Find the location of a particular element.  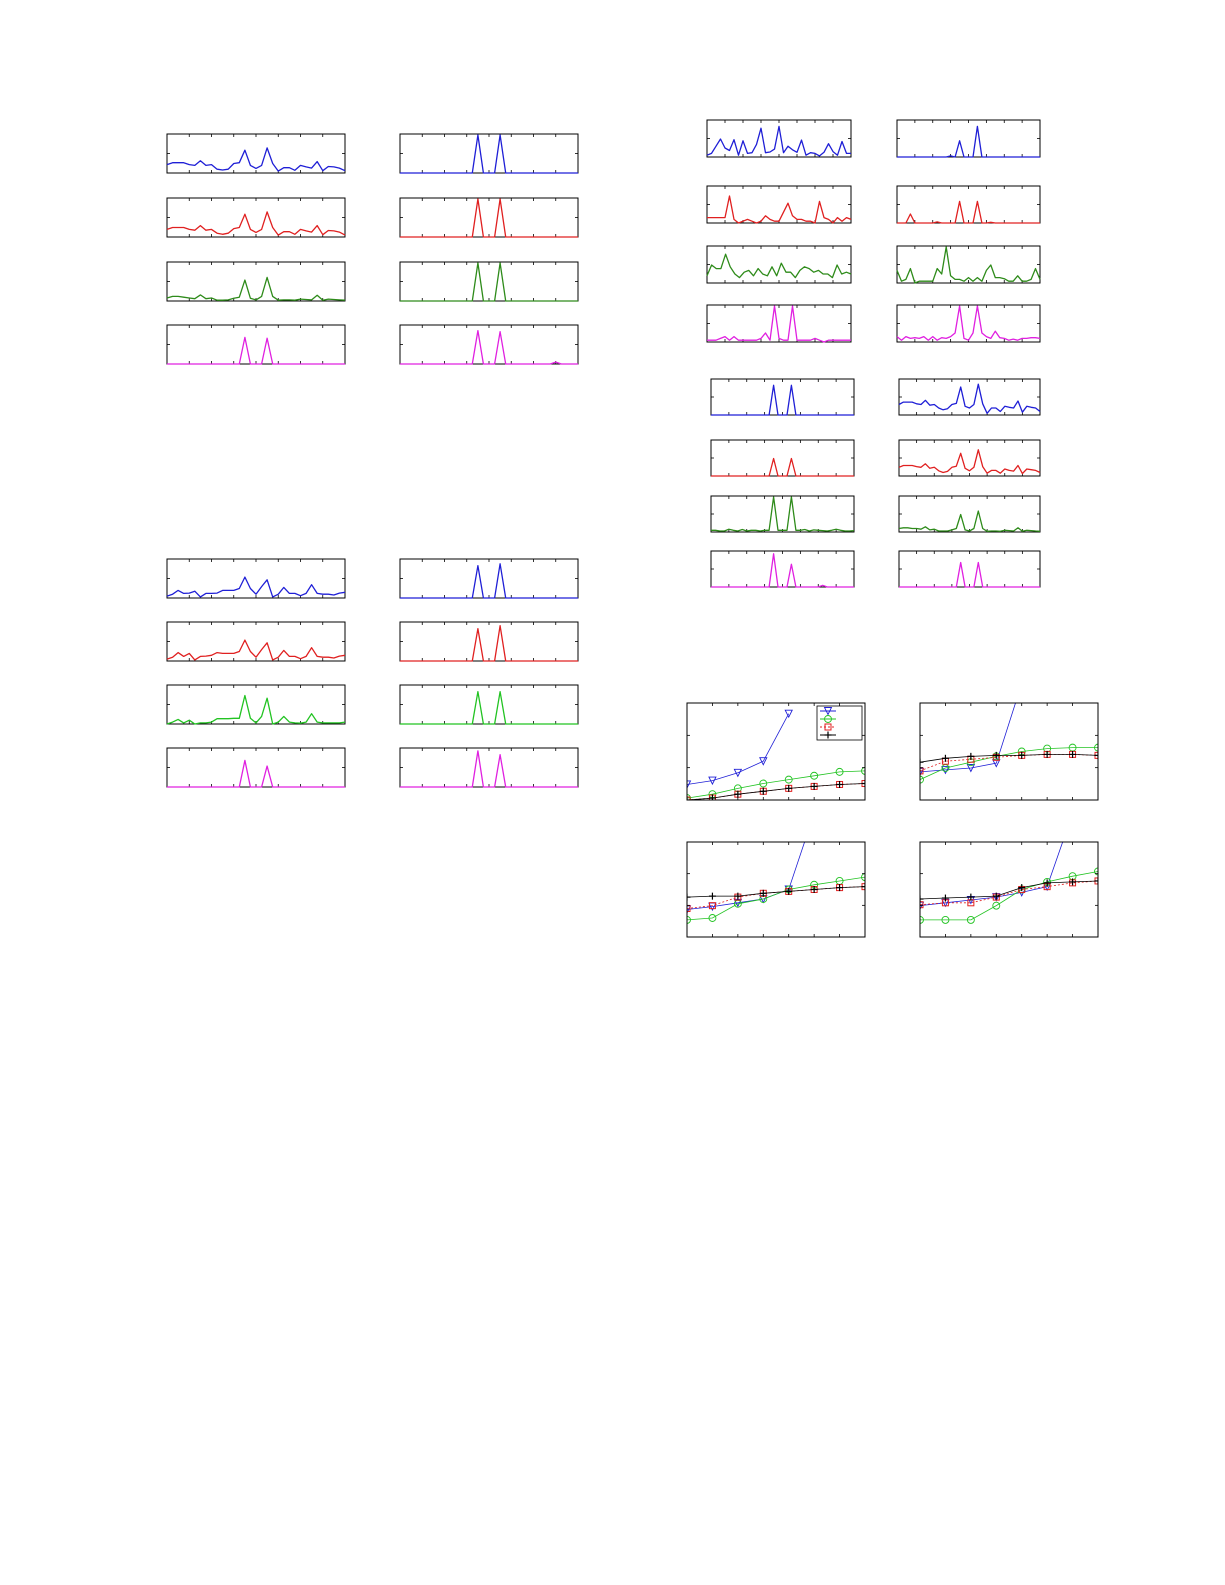

legend is located at coordinates (839, 723).